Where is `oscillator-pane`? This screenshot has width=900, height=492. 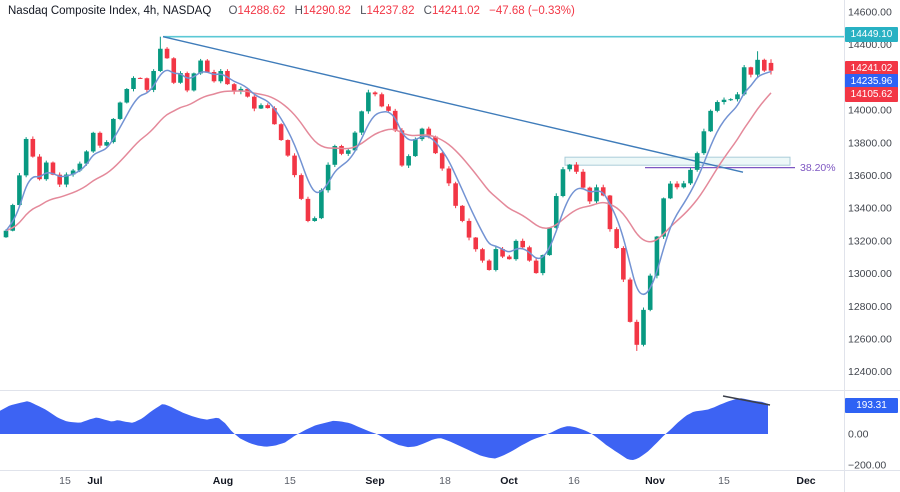 oscillator-pane is located at coordinates (385, 427).